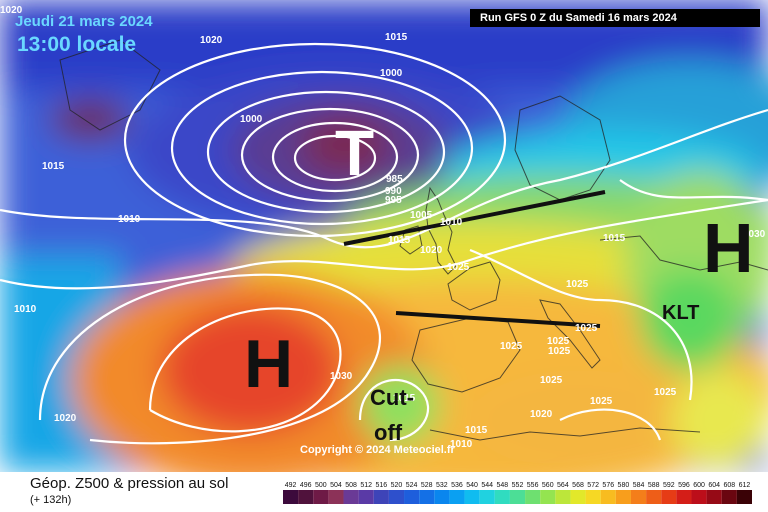  What do you see at coordinates (699, 485) in the screenshot?
I see `scale-label: 600` at bounding box center [699, 485].